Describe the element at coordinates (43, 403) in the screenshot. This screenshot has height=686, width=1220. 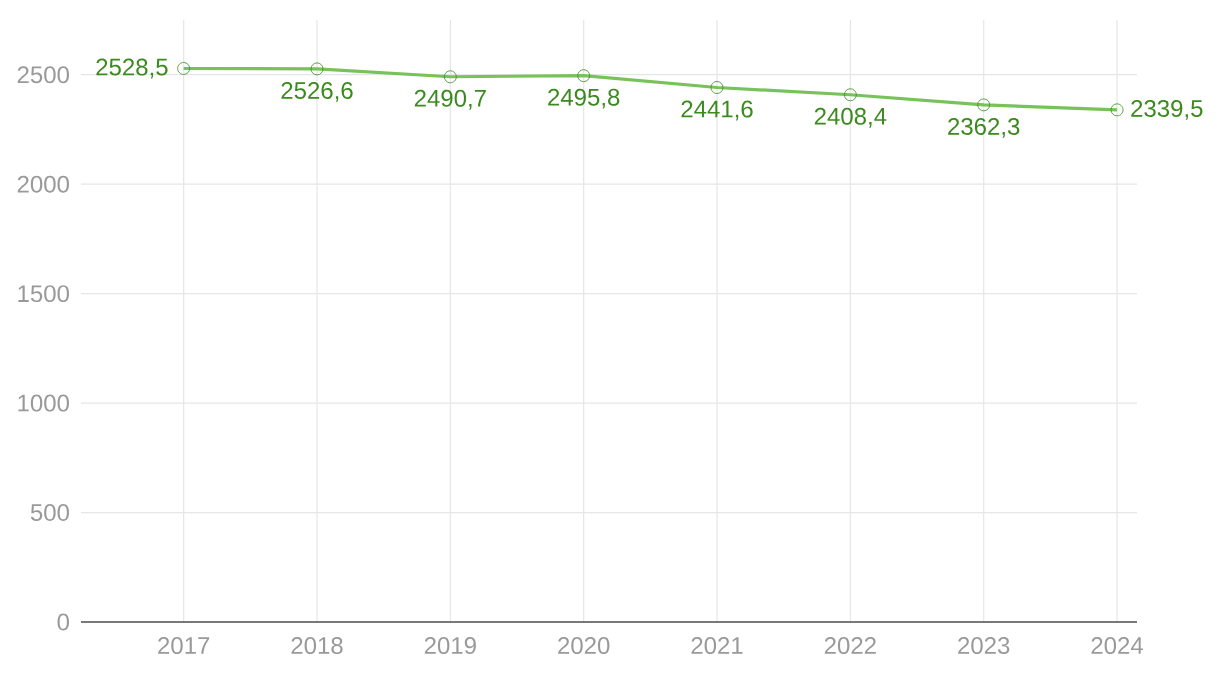
I see `y-tick-label: 1000` at that location.